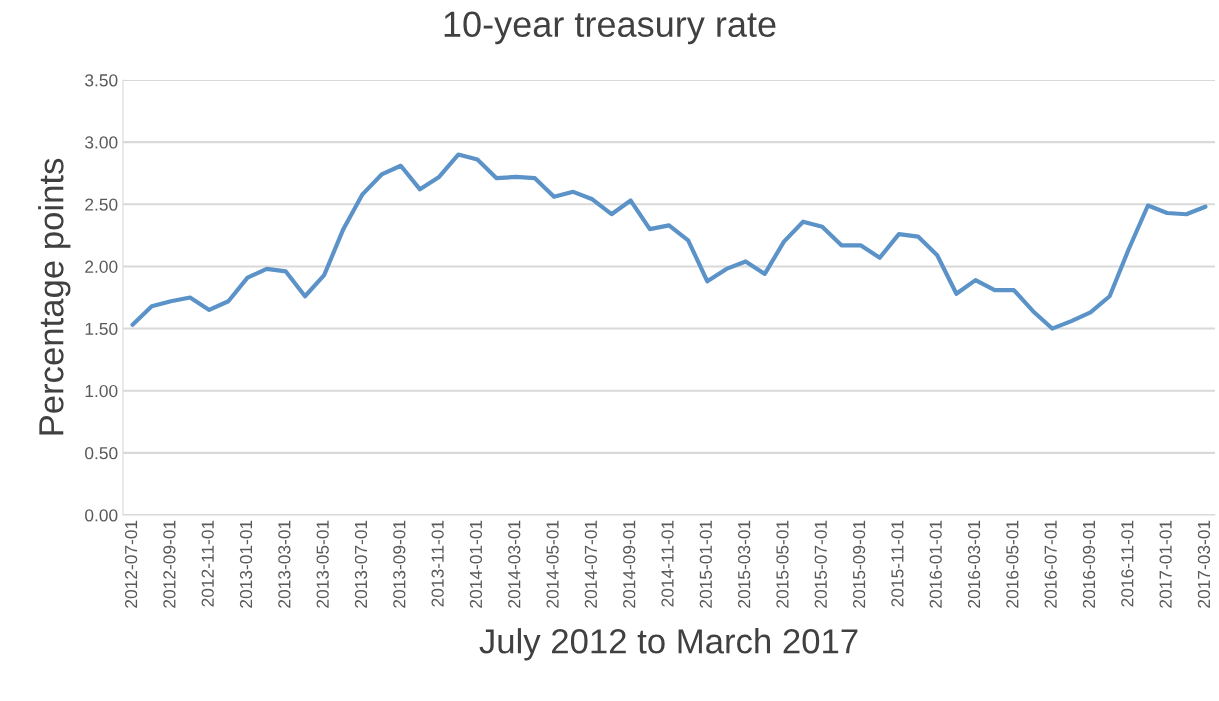  What do you see at coordinates (514, 564) in the screenshot?
I see `x-tick-label: 2014-03-01` at bounding box center [514, 564].